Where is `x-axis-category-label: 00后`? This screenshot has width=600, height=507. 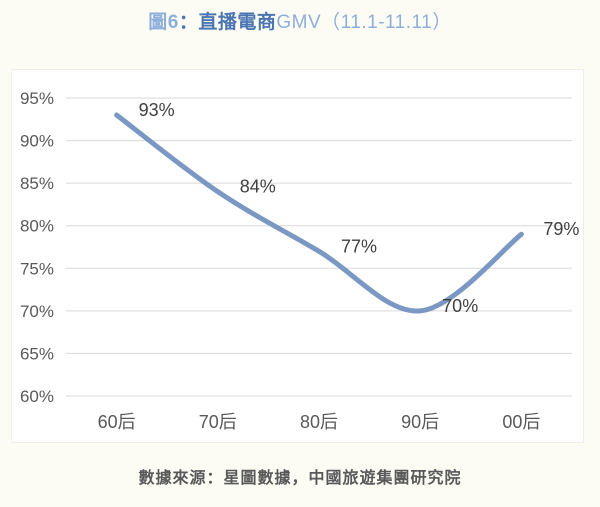 x-axis-category-label: 00后 is located at coordinates (521, 422).